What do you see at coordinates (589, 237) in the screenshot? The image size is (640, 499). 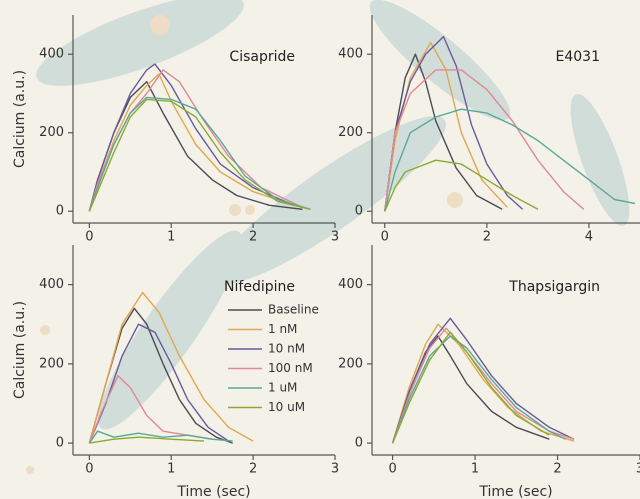 I see `x-tick-label: 4` at bounding box center [589, 237].